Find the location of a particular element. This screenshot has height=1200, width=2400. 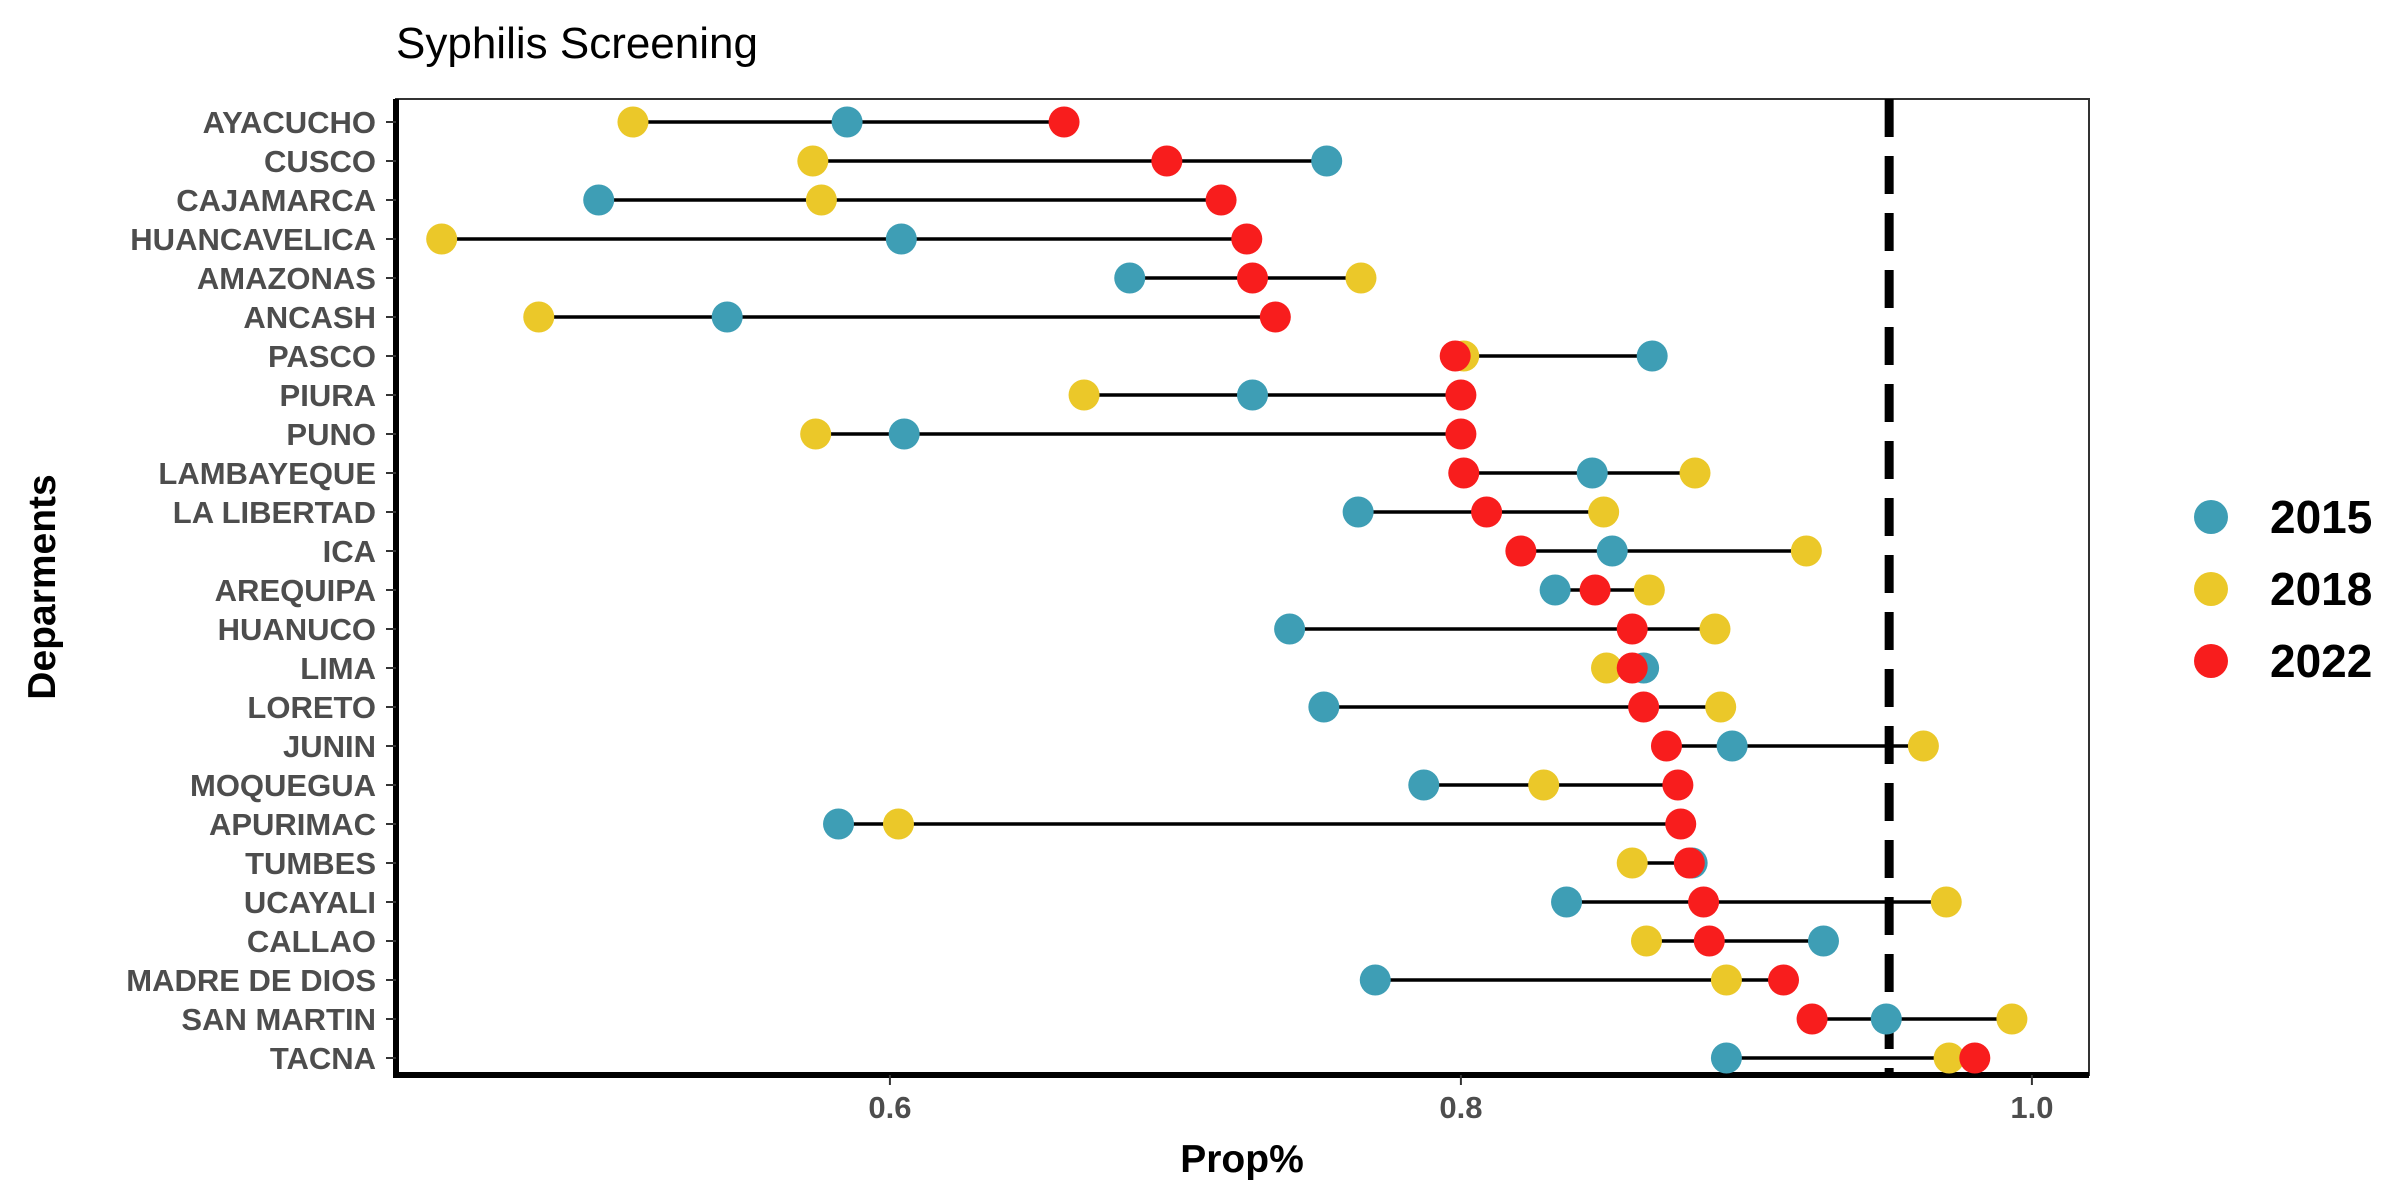

y-tick-label: UCAYALI is located at coordinates (310, 902).